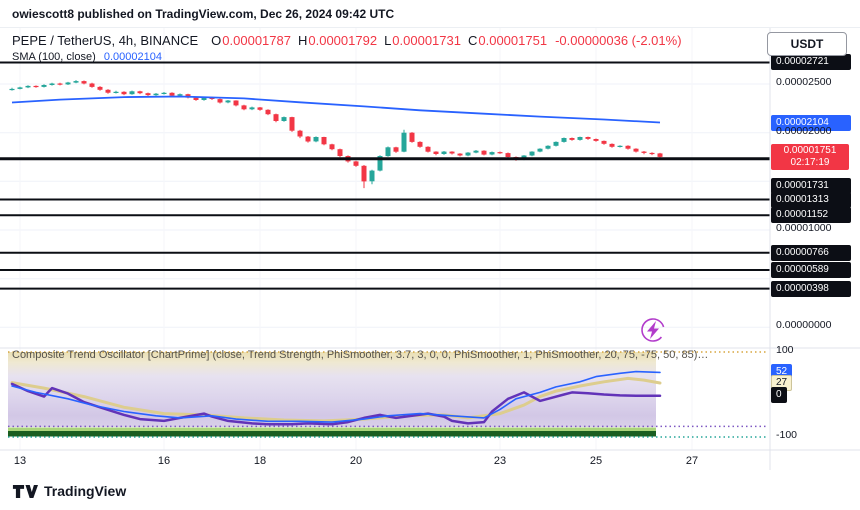 The width and height of the screenshot is (860, 510). Describe the element at coordinates (422, 40) in the screenshot. I see `ohlc-low: L0.00001731` at that location.